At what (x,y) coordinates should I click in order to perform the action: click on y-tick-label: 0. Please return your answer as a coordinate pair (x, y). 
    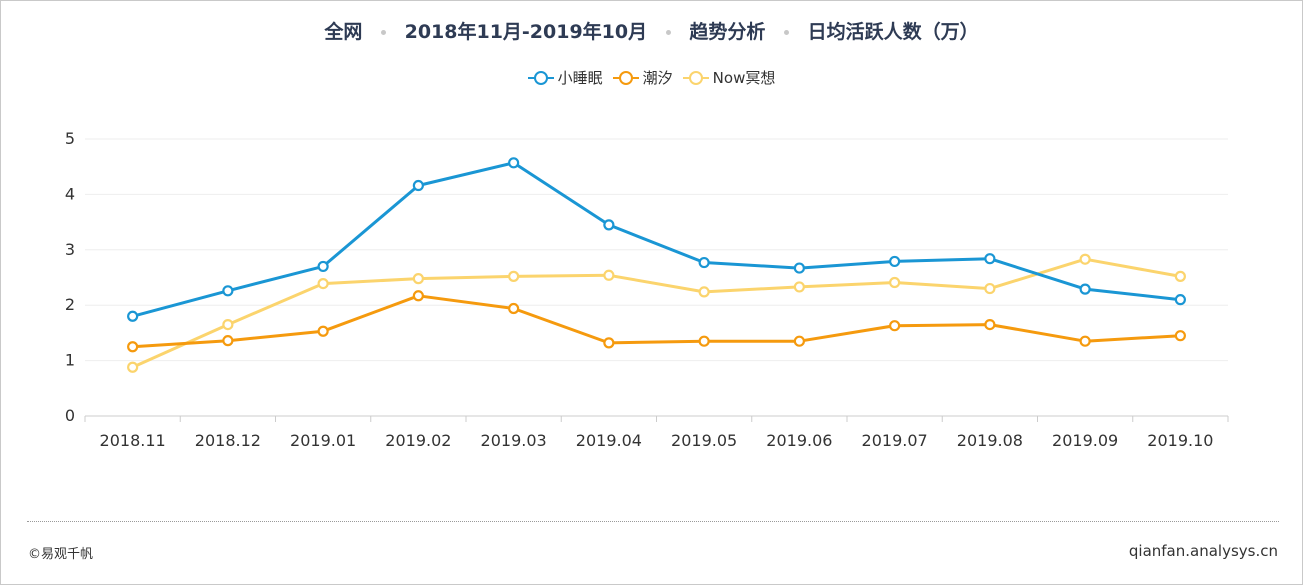
    Looking at the image, I should click on (70, 415).